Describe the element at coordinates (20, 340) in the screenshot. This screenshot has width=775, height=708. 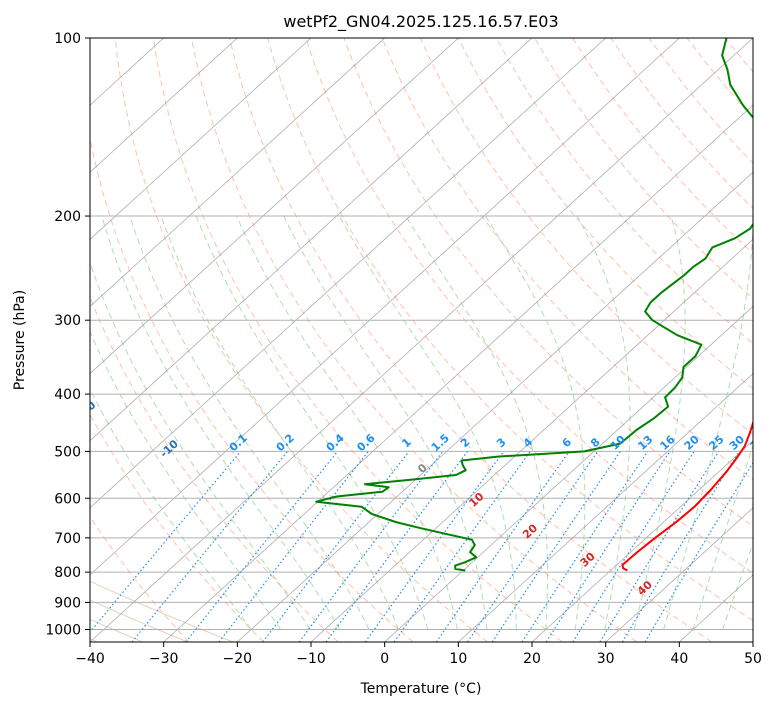
I see `y-axis-label: Pressure (hPa)` at that location.